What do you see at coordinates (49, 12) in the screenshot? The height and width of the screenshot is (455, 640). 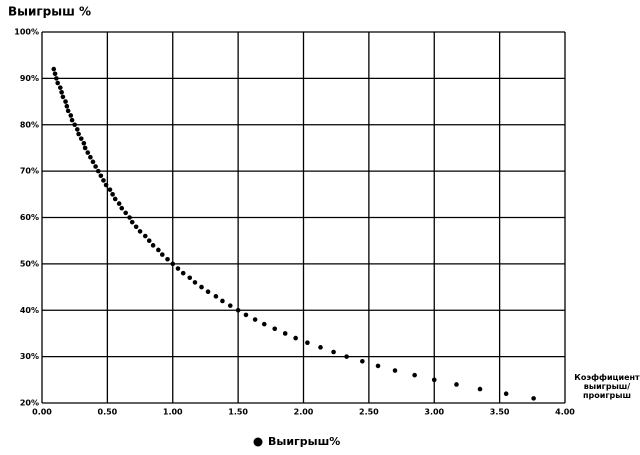 I see `chart-title: Выигрыш %` at bounding box center [49, 12].